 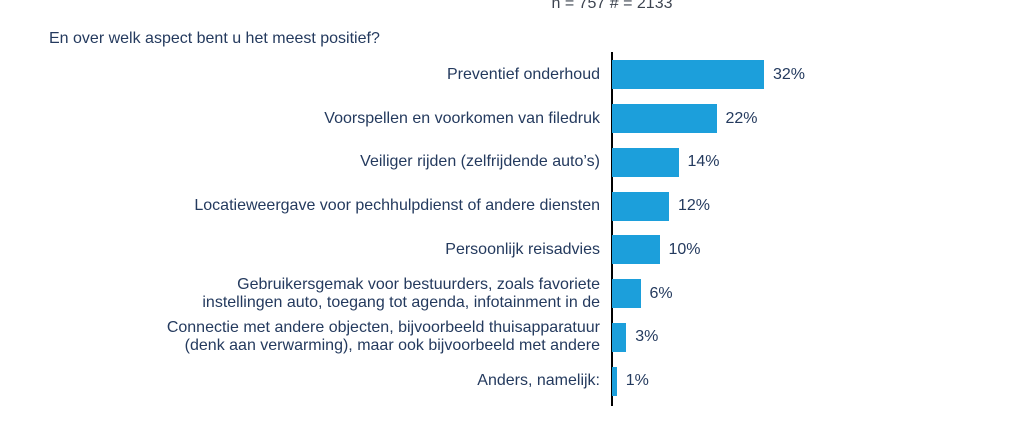 What do you see at coordinates (818, 294) in the screenshot?
I see `plot-area: 6%` at bounding box center [818, 294].